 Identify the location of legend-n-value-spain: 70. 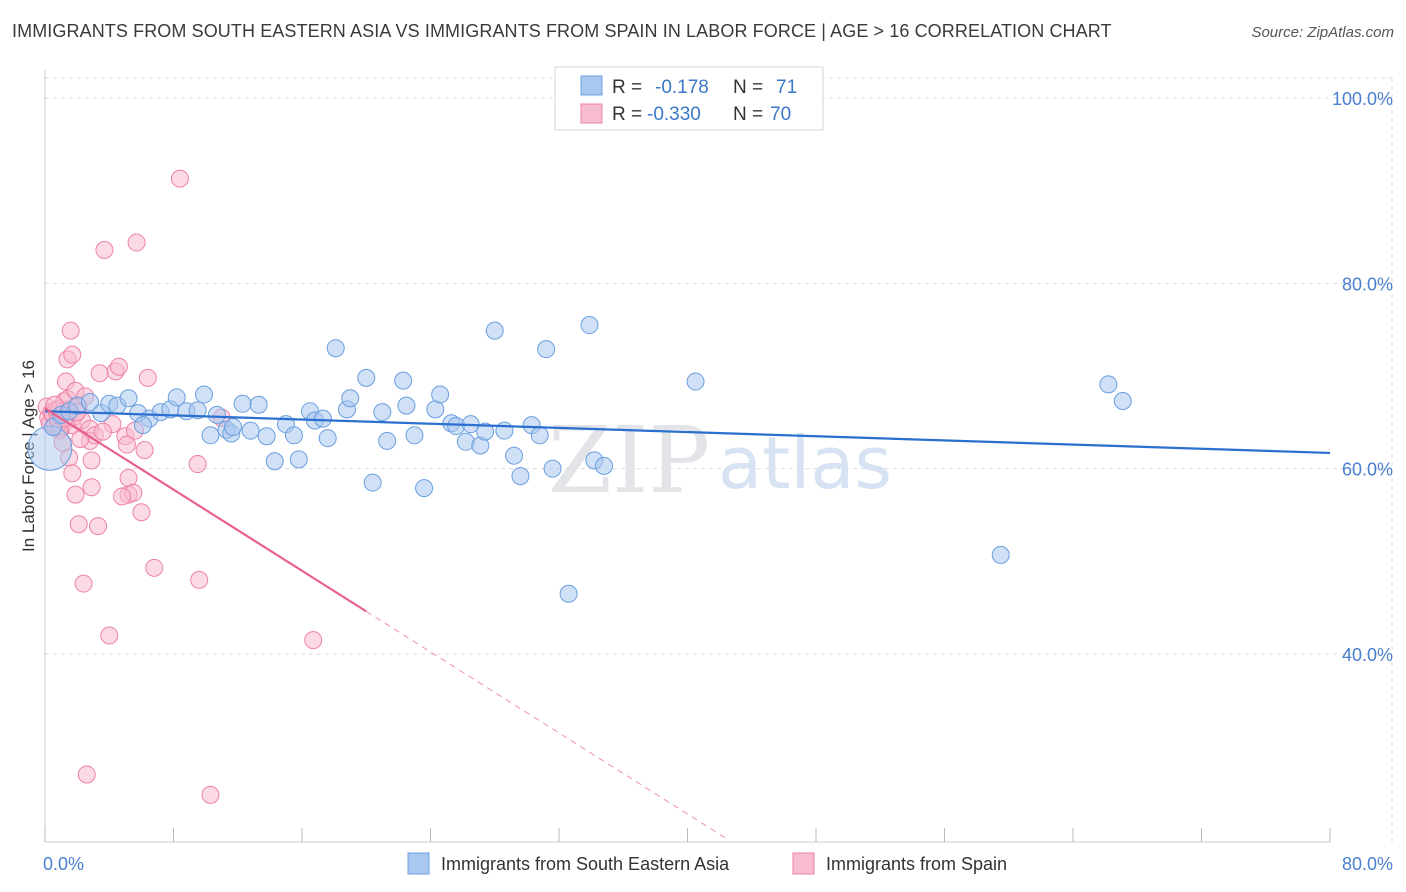
(780, 114).